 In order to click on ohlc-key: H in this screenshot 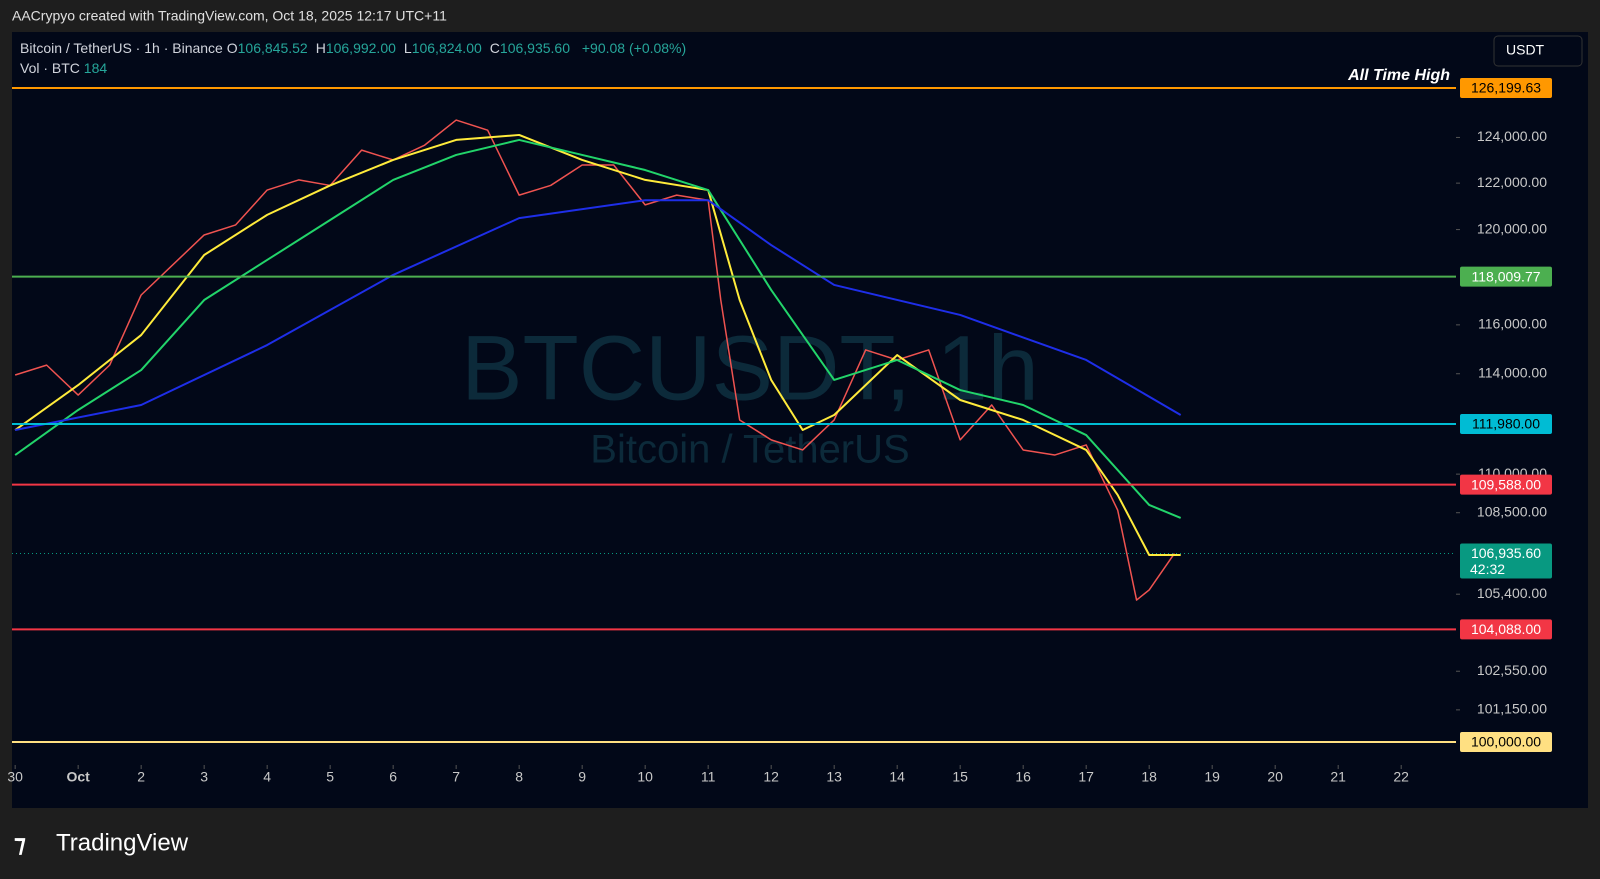, I will do `click(320, 48)`.